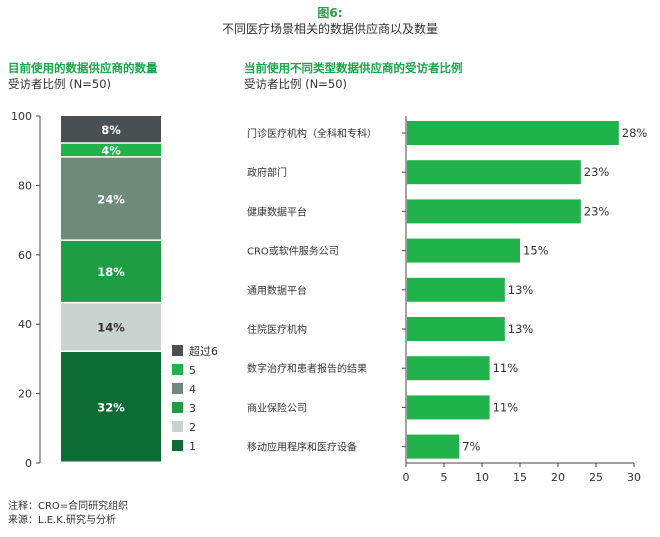 The width and height of the screenshot is (660, 537). What do you see at coordinates (406, 477) in the screenshot?
I see `x-tick-label: 0` at bounding box center [406, 477].